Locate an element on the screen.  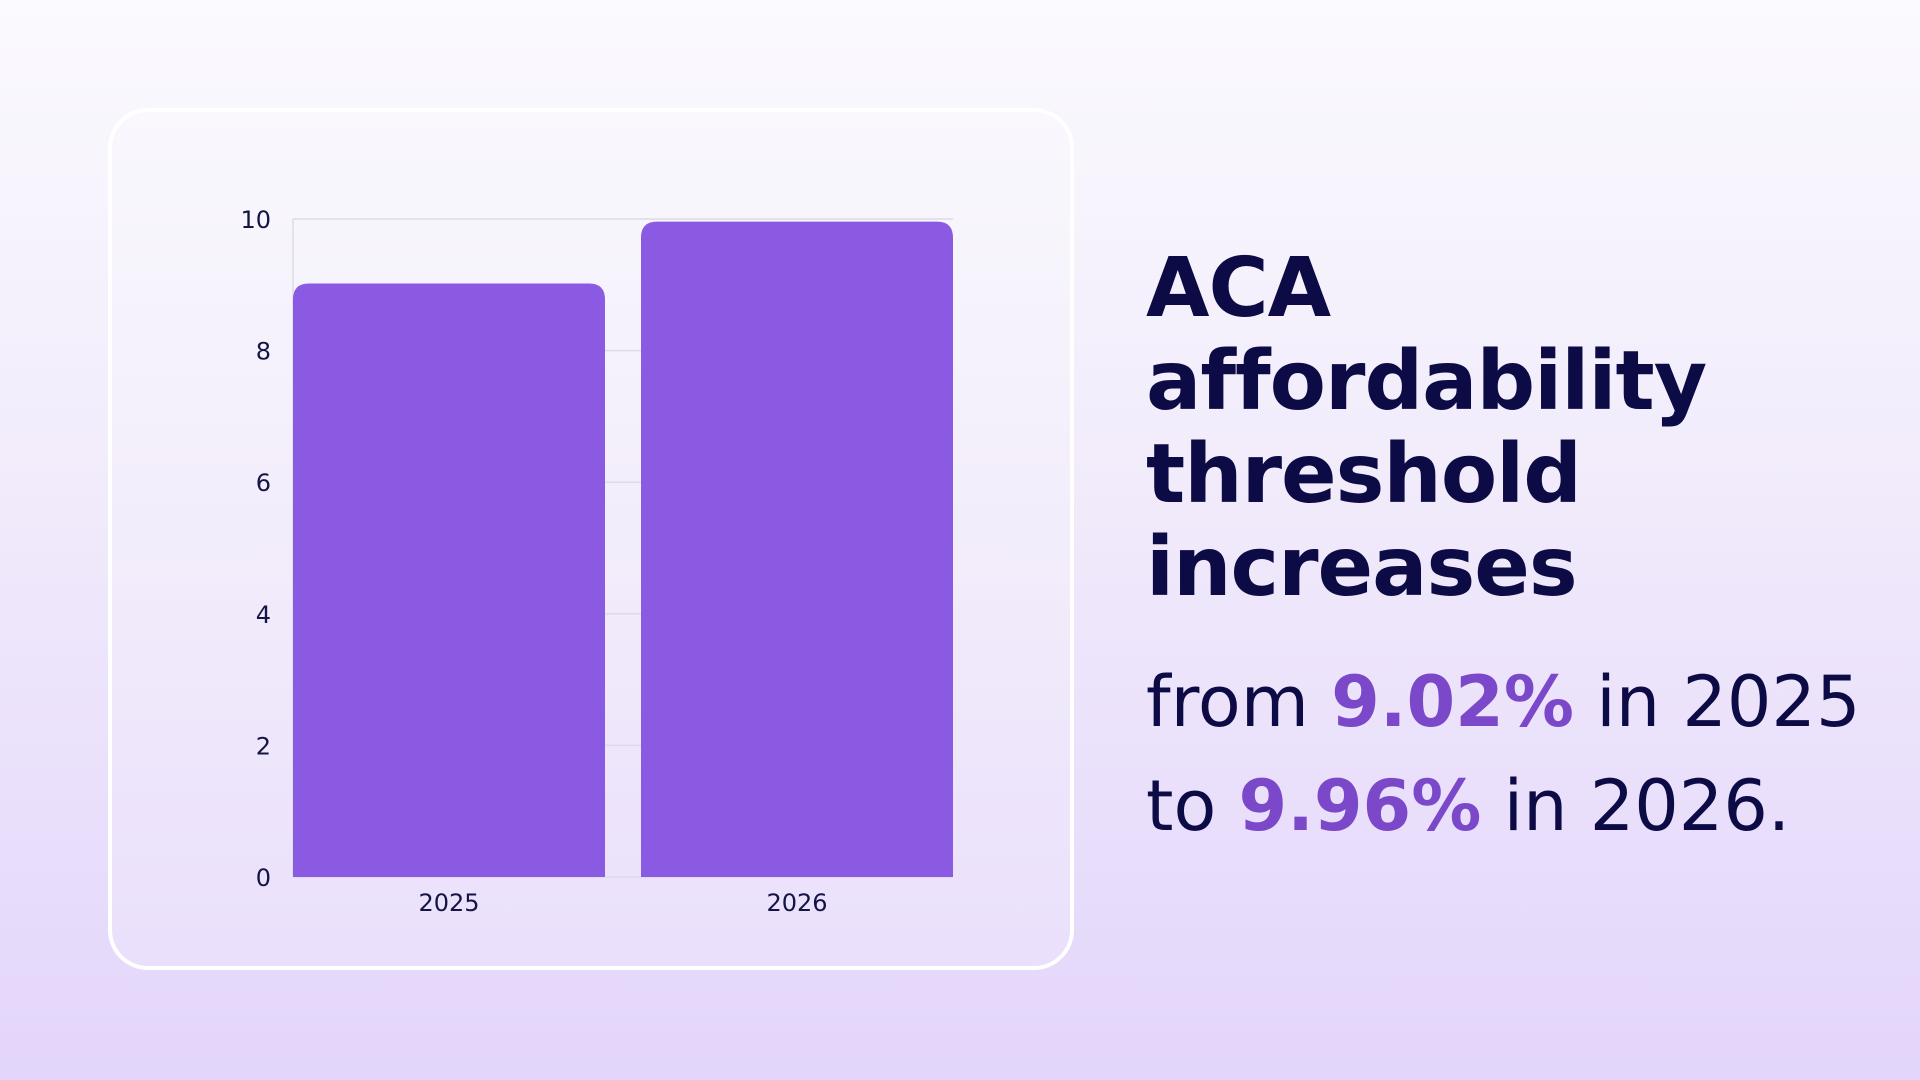
bar-2025 is located at coordinates (449, 580).